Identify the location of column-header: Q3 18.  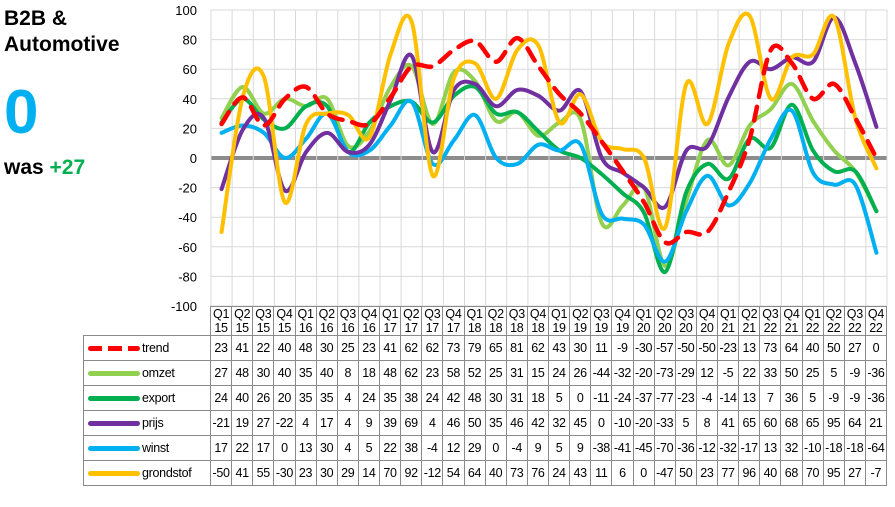
(516, 321).